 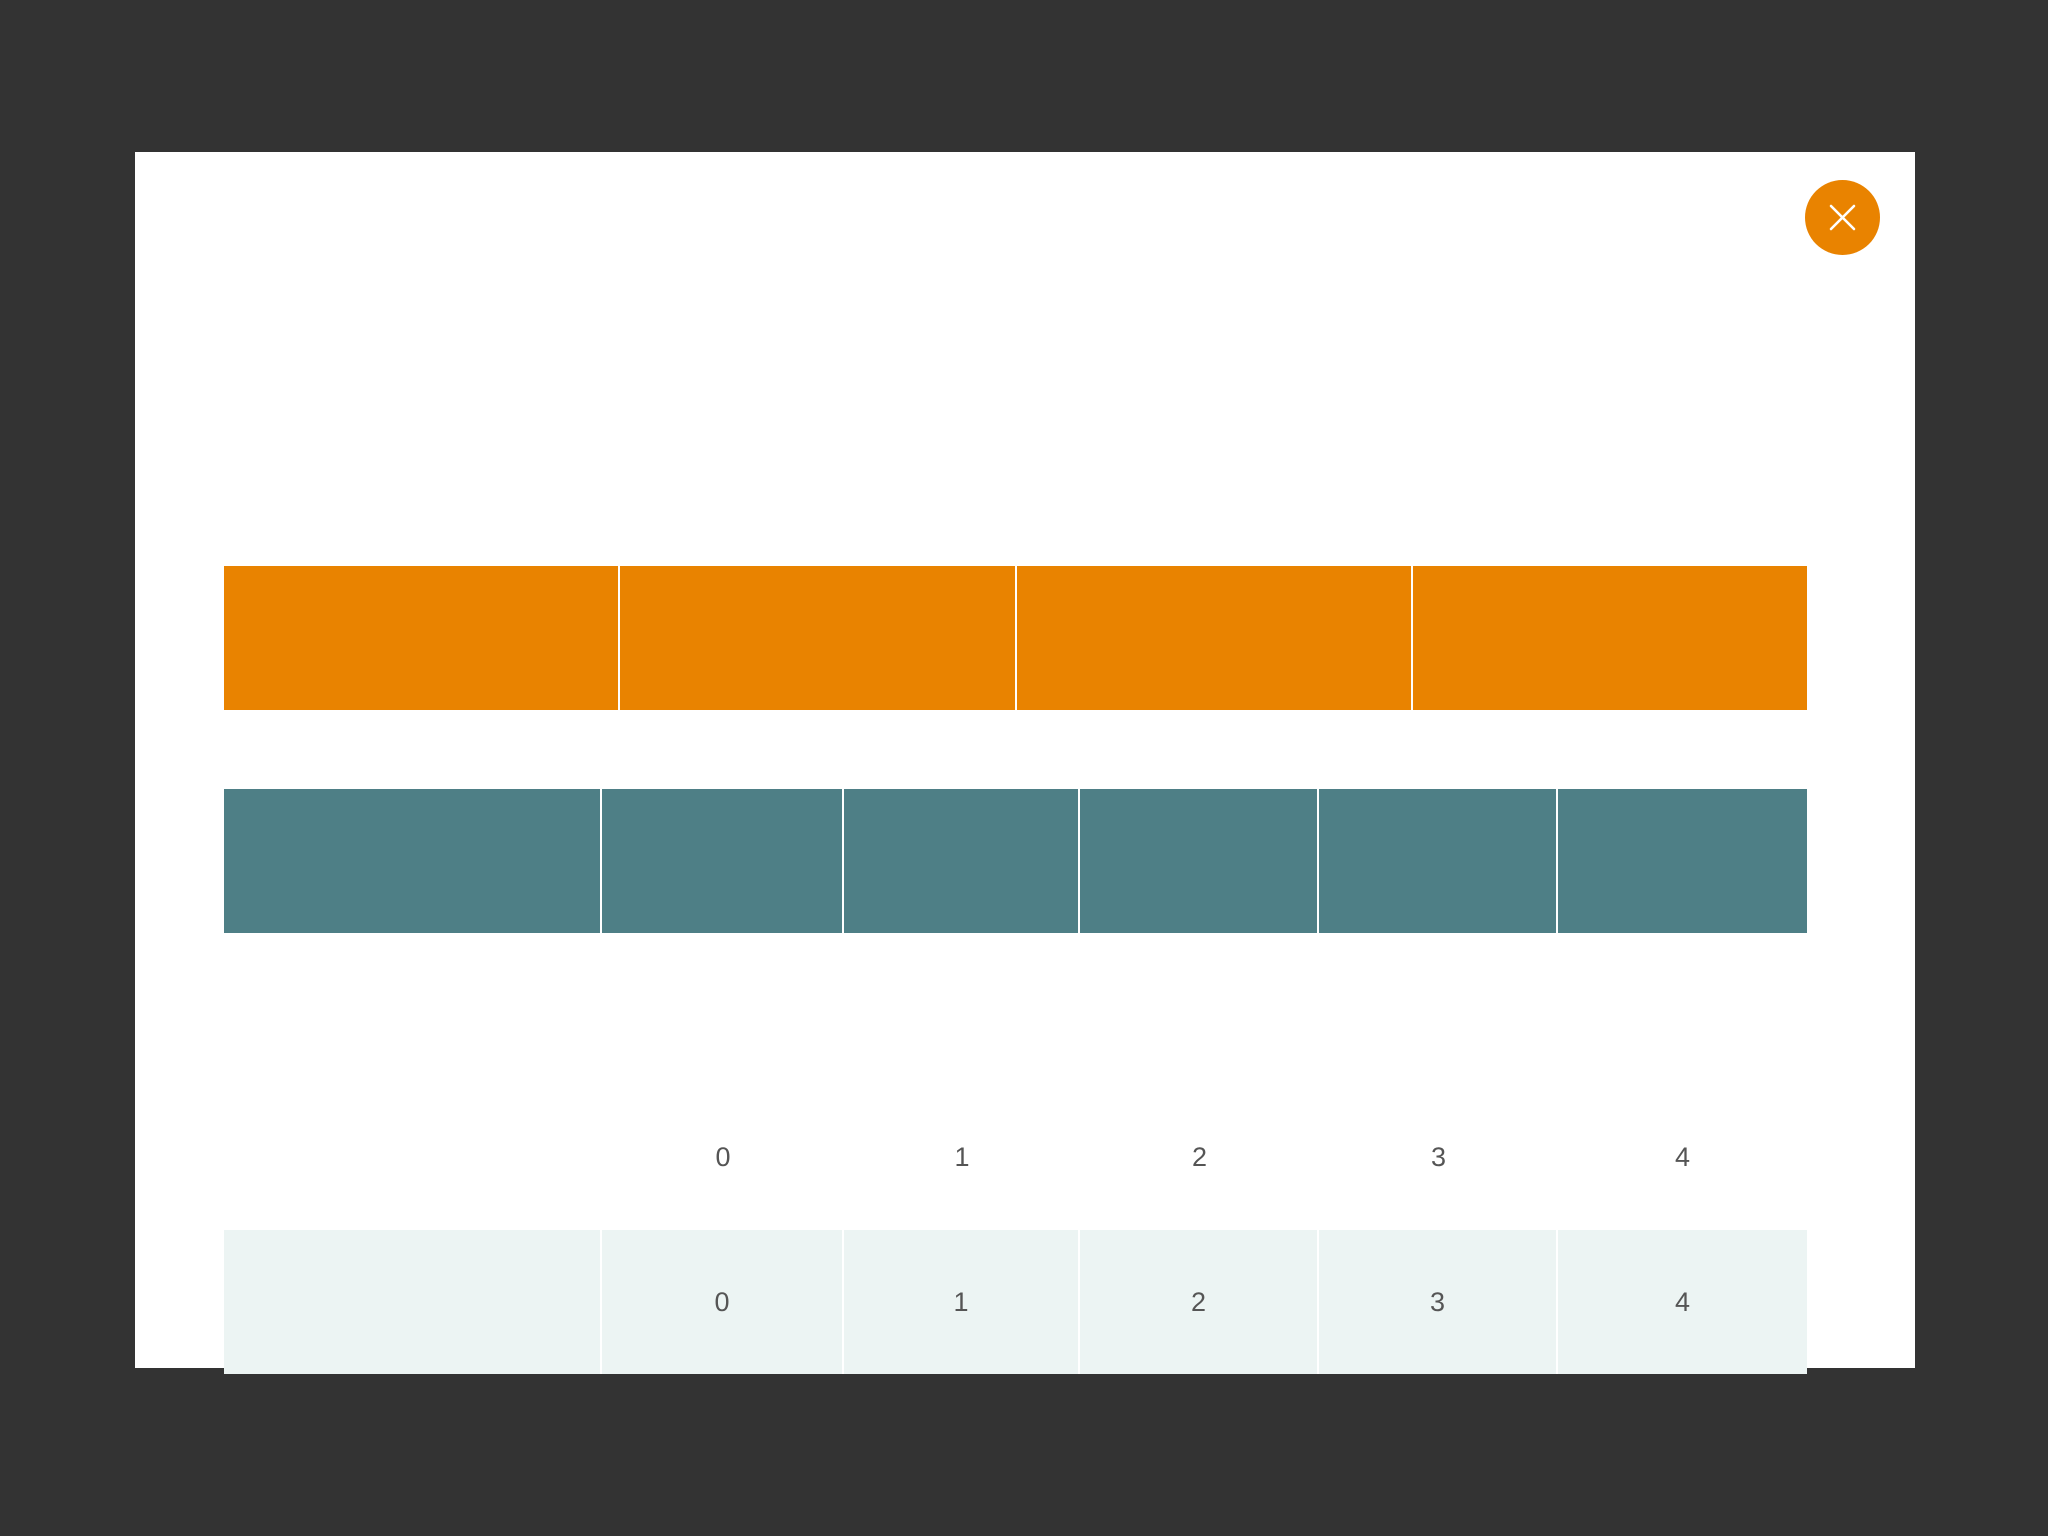 I want to click on light-row-cell, so click(x=413, y=1302).